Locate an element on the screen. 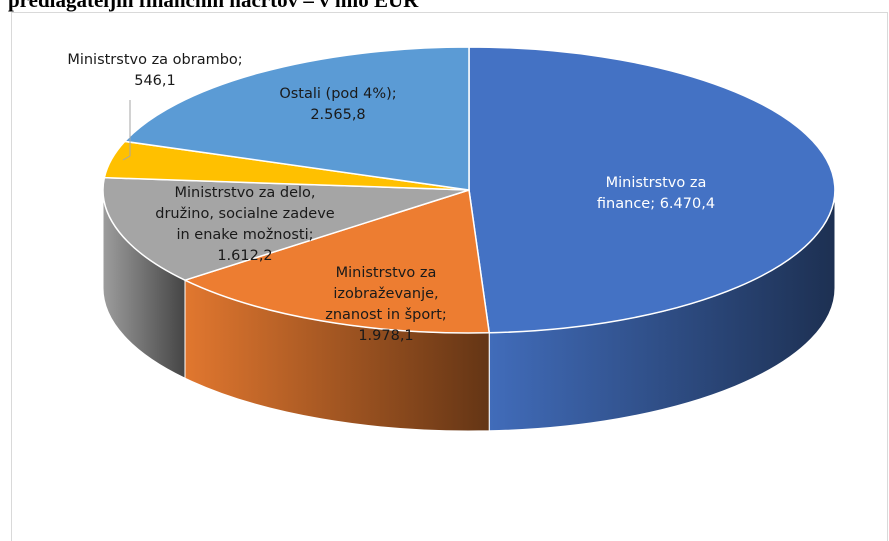  leader-line-ministrstvo-za-obrambo is located at coordinates (126, 130).